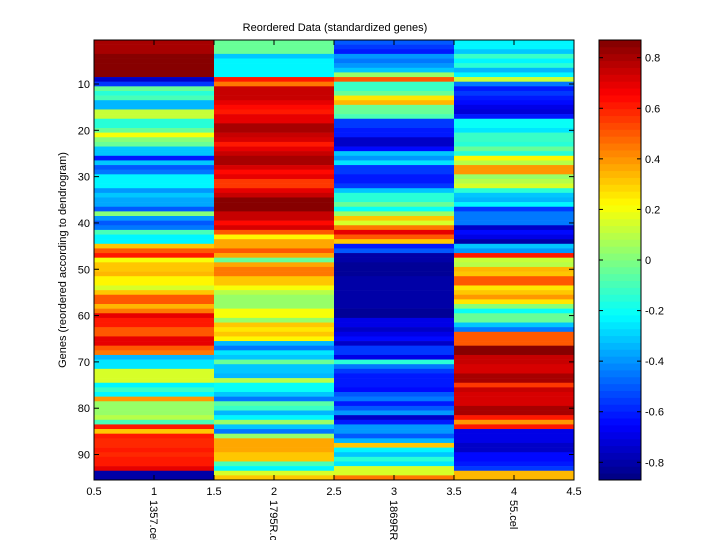 The image size is (720, 540). Describe the element at coordinates (620, 260) in the screenshot. I see `colorbar` at that location.